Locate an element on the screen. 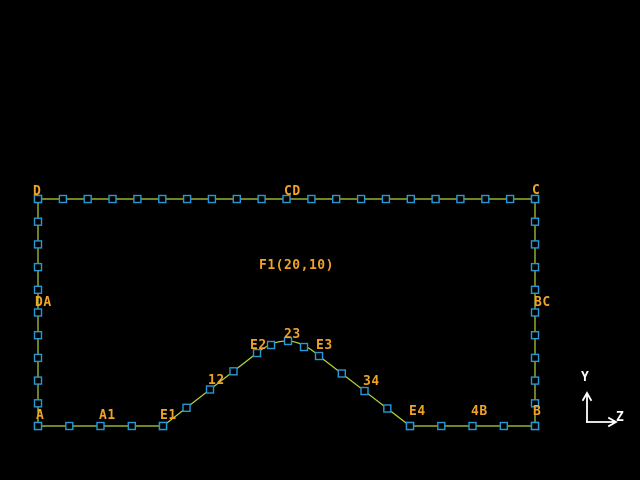 This screenshot has height=480, width=640. line-label-34: 34 is located at coordinates (371, 381).